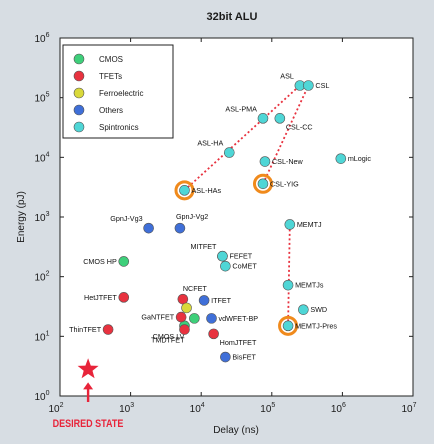 The image size is (434, 444). What do you see at coordinates (110, 76) in the screenshot?
I see `legend-label: TFETs` at bounding box center [110, 76].